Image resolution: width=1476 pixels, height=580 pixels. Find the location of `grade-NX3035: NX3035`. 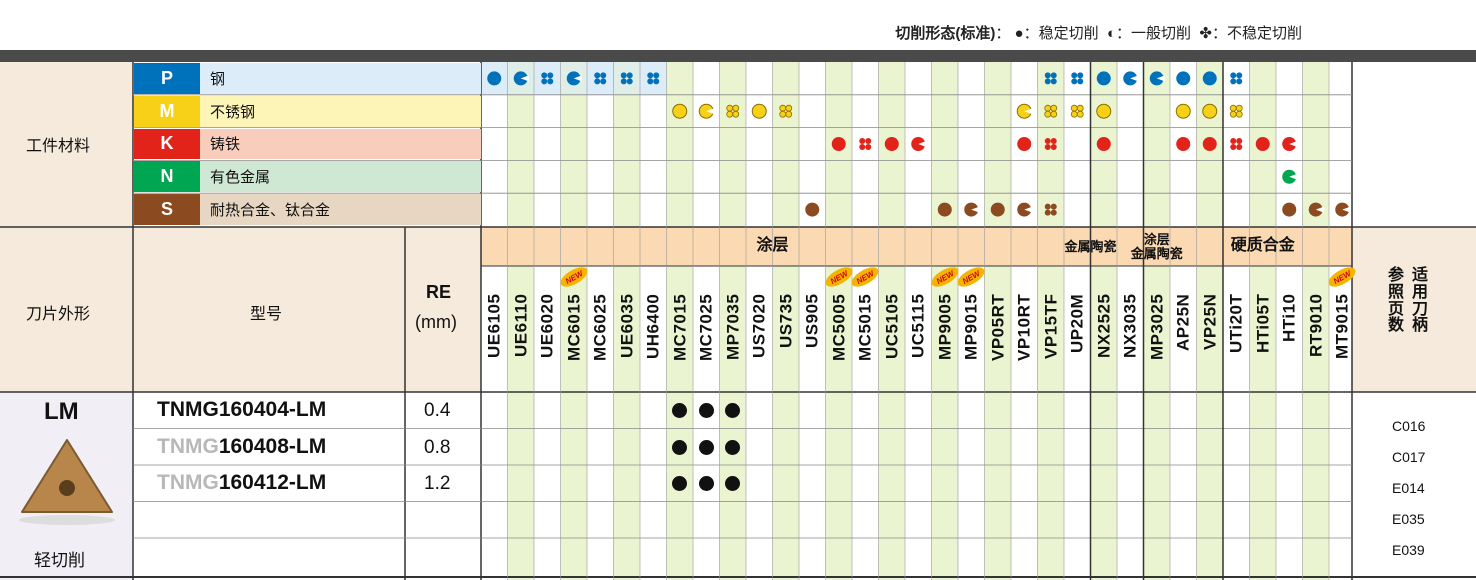

grade-NX3035: NX3035 is located at coordinates (1130, 326).